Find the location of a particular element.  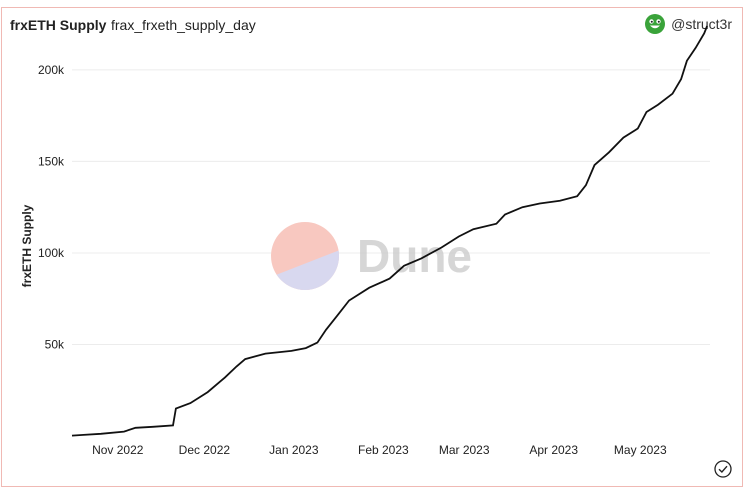

query-name: frax_frxeth_supply_day is located at coordinates (183, 25).